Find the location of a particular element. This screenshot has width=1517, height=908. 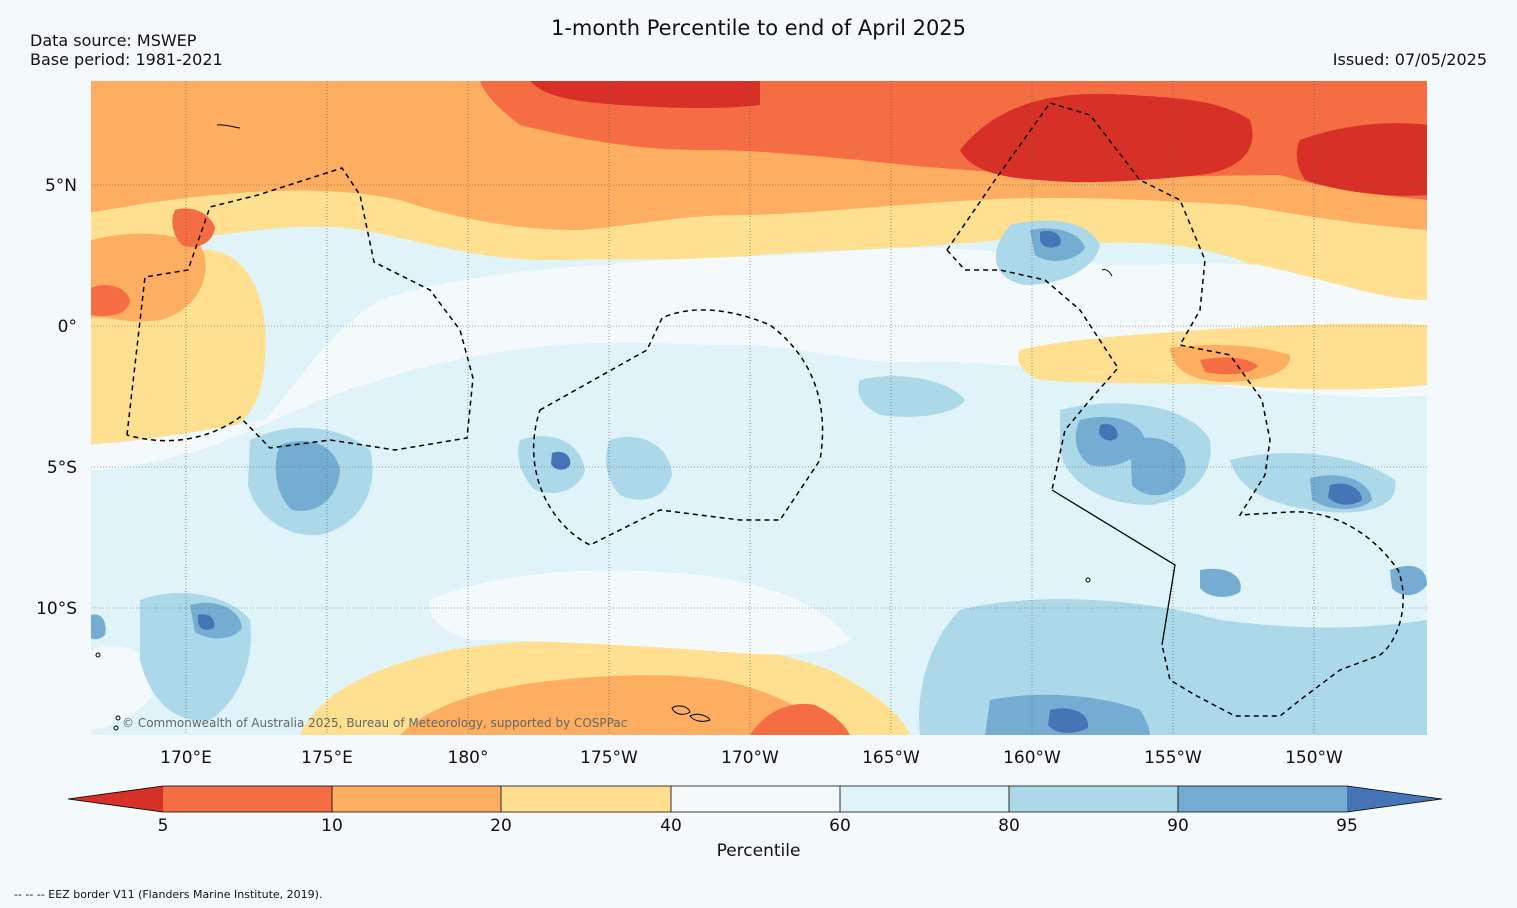

colorbar-tick: 60 is located at coordinates (840, 826).